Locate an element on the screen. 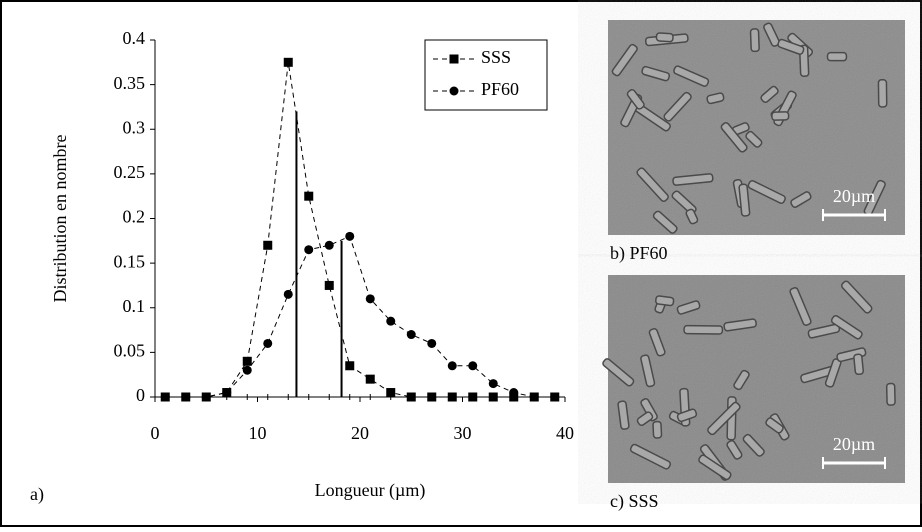  y-tick-label: 0 is located at coordinates (140, 395).